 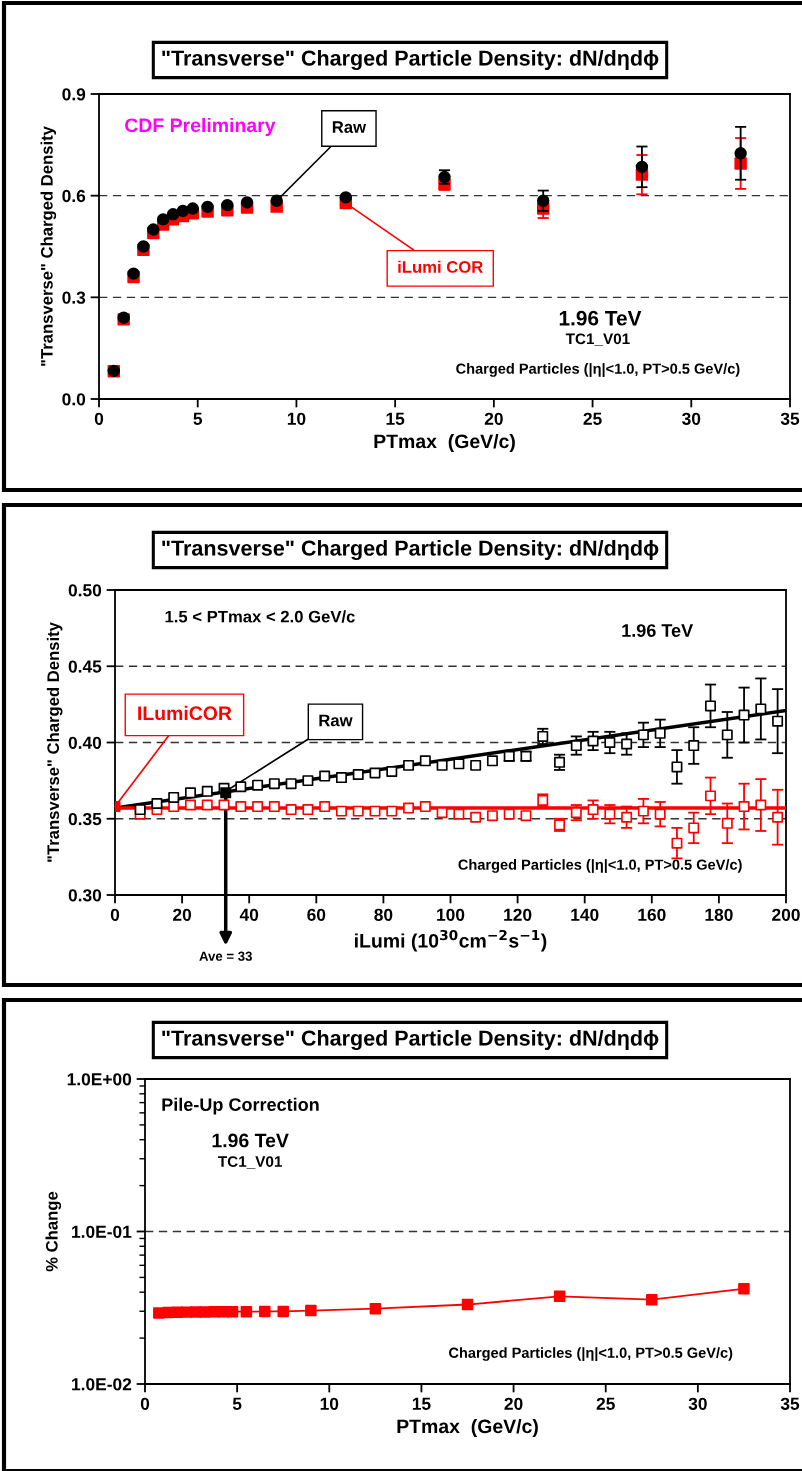 What do you see at coordinates (200, 126) in the screenshot?
I see `annotation: CDF Preliminary` at bounding box center [200, 126].